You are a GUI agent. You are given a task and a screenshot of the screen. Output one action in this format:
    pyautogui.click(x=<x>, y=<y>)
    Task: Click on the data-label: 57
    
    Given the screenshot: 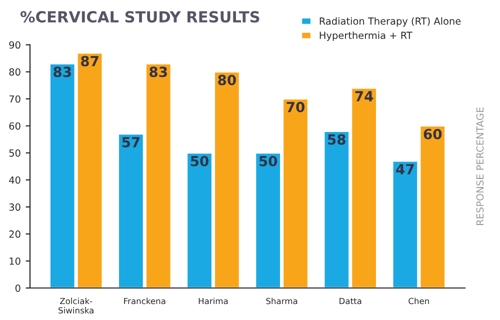 What is the action you would take?
    pyautogui.click(x=131, y=142)
    